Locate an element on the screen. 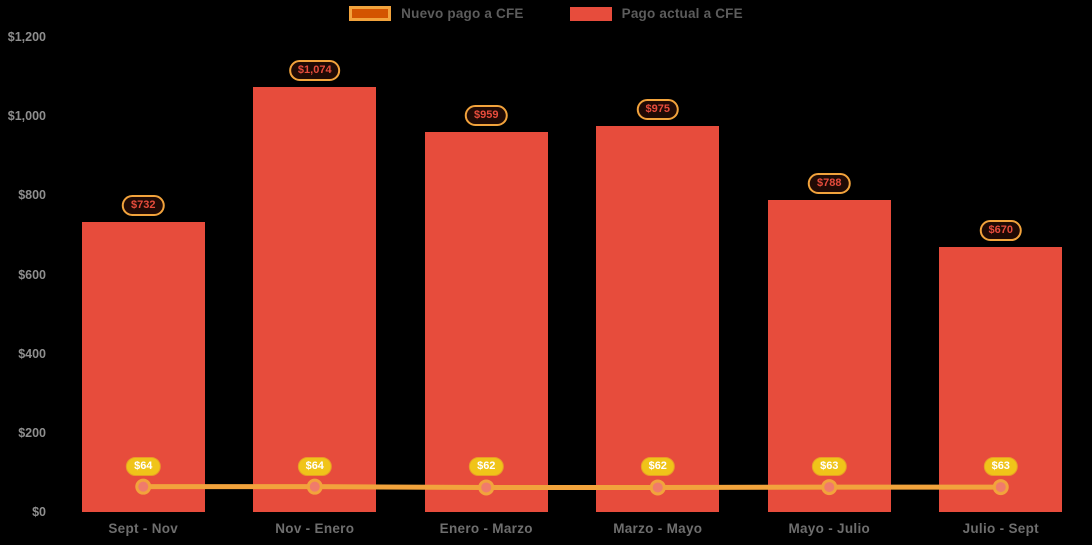 This screenshot has height=545, width=1092. legend-swatch-line-icon is located at coordinates (370, 13).